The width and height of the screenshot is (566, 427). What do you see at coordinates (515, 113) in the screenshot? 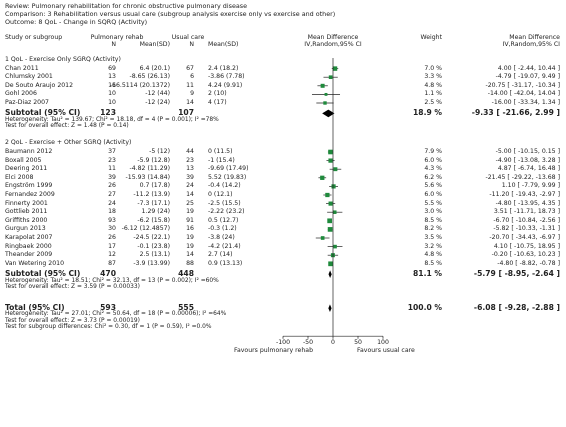
I see `subtotal-ci: -9.33 [ -21.66, 2.99 ]` at bounding box center [515, 113].